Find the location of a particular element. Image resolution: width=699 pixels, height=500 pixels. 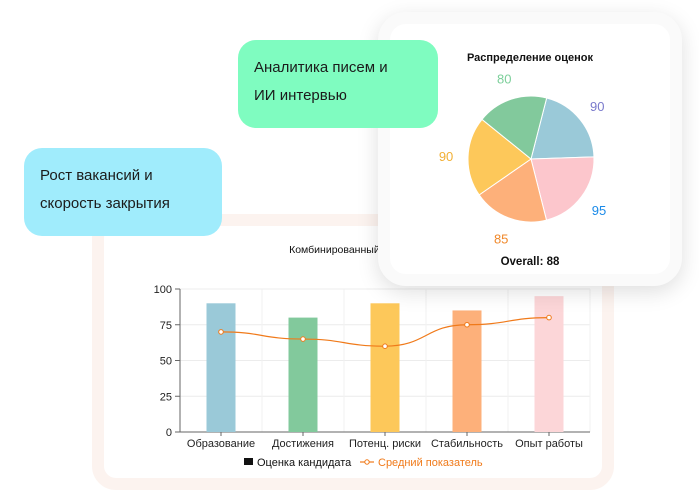

overall-score: Overall: 88 is located at coordinates (530, 262).